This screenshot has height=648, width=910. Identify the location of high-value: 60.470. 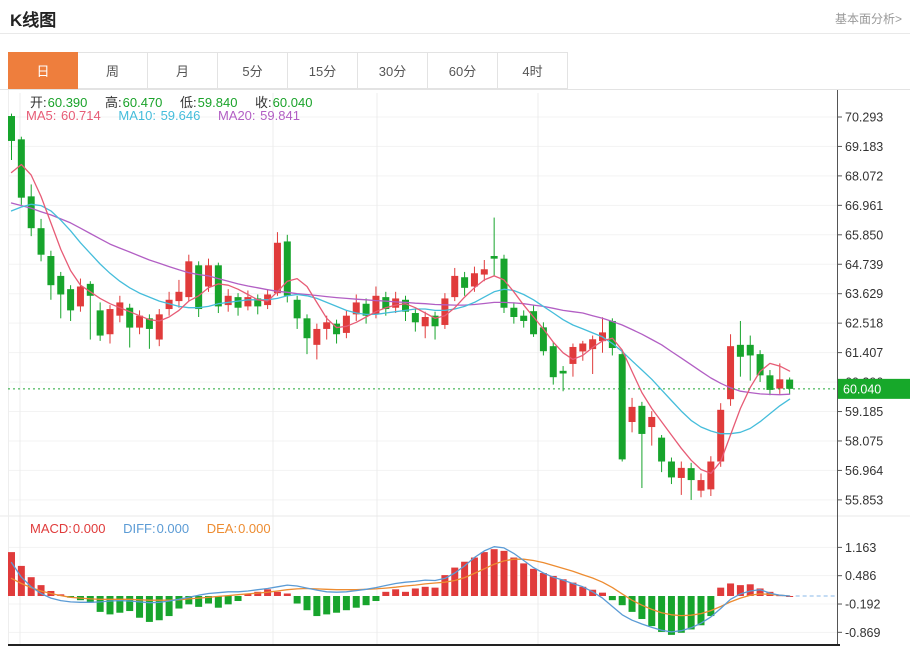
(142, 102).